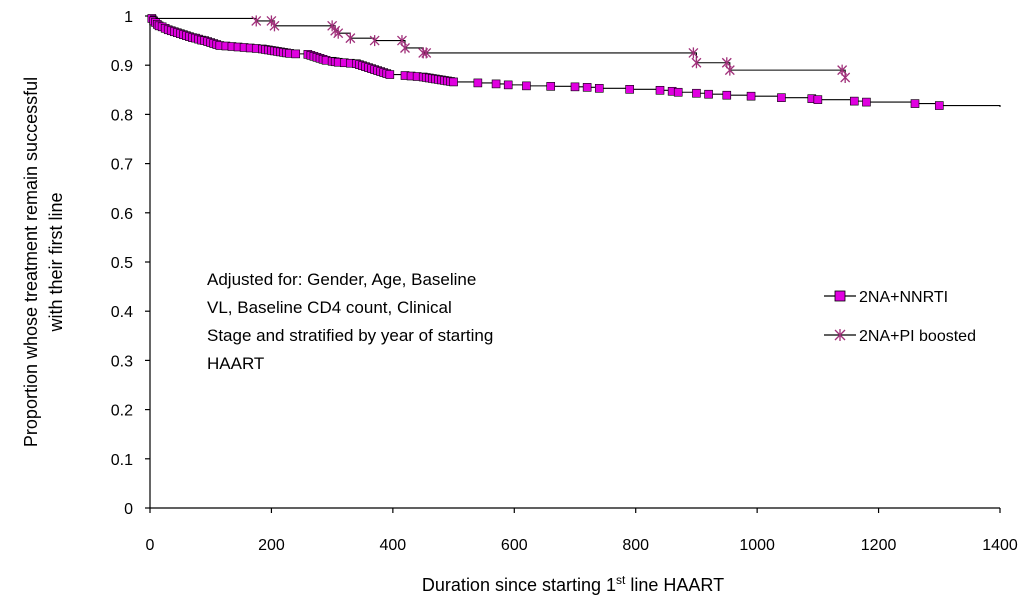  Describe the element at coordinates (1000, 545) in the screenshot. I see `x-tick-label: 1400` at that location.